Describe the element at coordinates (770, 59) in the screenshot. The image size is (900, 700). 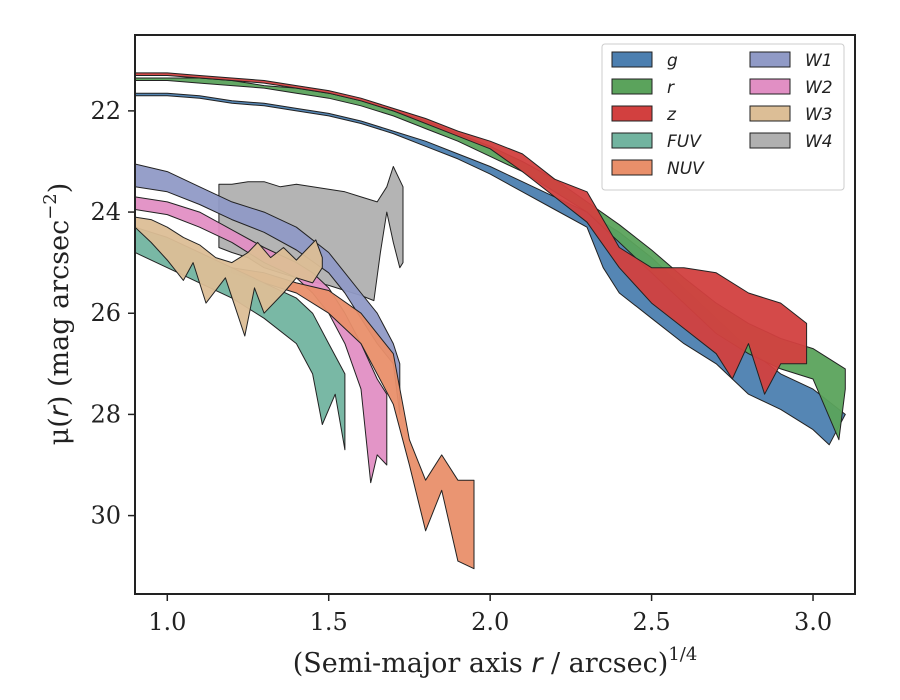
I see `legend-swatch-w1` at that location.